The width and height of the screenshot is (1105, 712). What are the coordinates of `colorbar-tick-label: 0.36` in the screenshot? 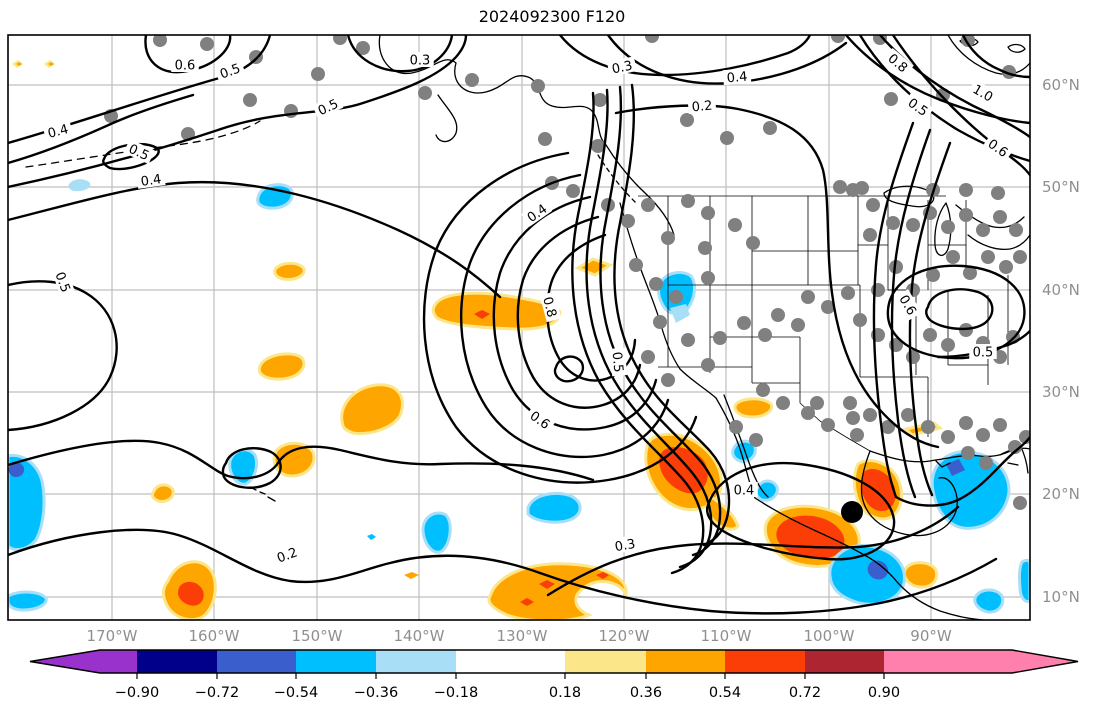 It's located at (646, 693).